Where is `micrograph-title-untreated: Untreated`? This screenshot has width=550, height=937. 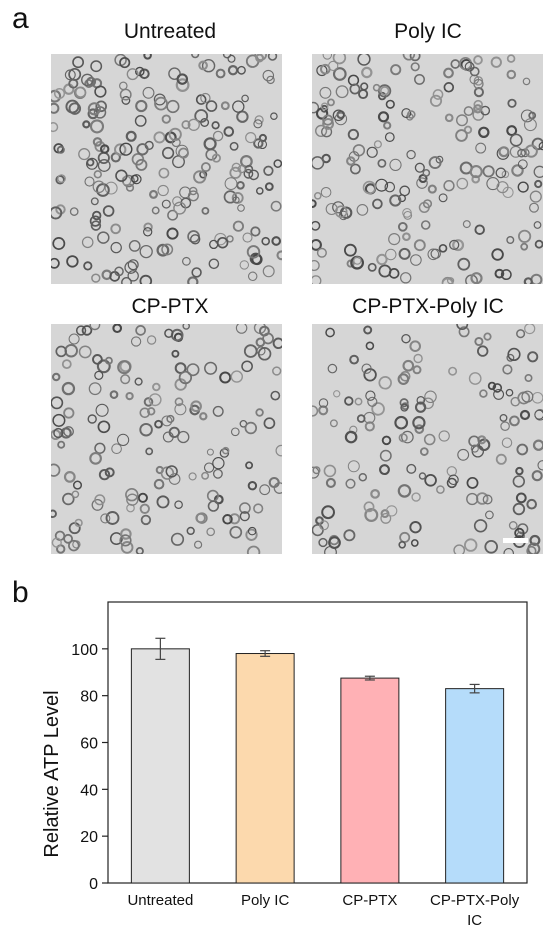 micrograph-title-untreated: Untreated is located at coordinates (170, 31).